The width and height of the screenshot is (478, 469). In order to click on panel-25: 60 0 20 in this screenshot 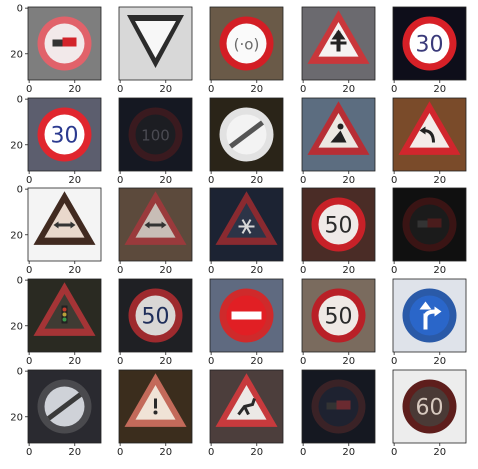, I will do `click(429, 413)`.